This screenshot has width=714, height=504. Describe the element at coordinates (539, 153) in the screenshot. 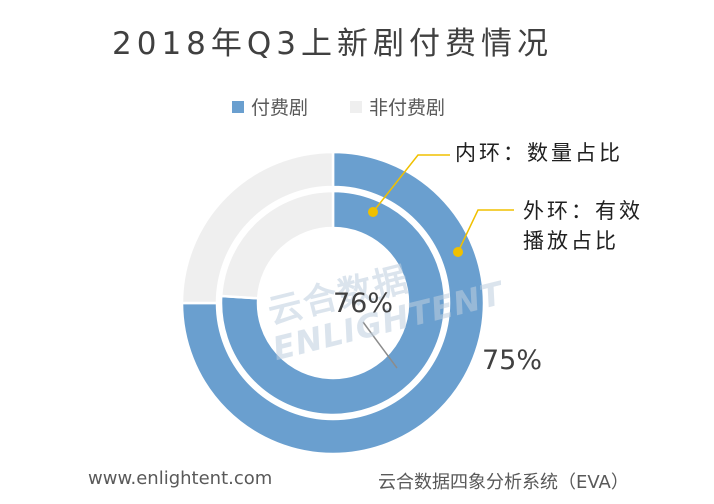

I see `annotation-inner: 内环：数量占比` at that location.